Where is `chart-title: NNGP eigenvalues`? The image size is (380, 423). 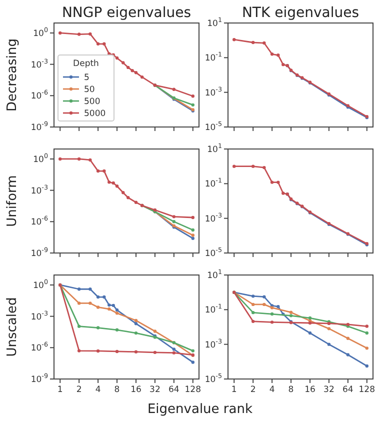
chart-title: NNGP eigenvalues is located at coordinates (127, 13).